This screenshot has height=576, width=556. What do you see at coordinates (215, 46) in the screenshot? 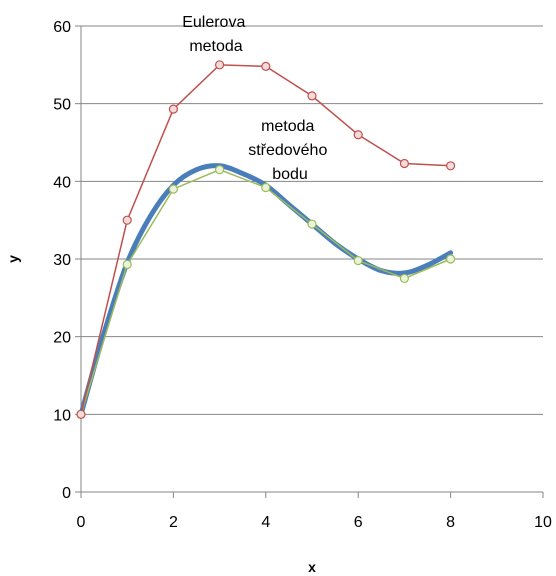
I see `annotation-euler-line-2: metoda` at bounding box center [215, 46].